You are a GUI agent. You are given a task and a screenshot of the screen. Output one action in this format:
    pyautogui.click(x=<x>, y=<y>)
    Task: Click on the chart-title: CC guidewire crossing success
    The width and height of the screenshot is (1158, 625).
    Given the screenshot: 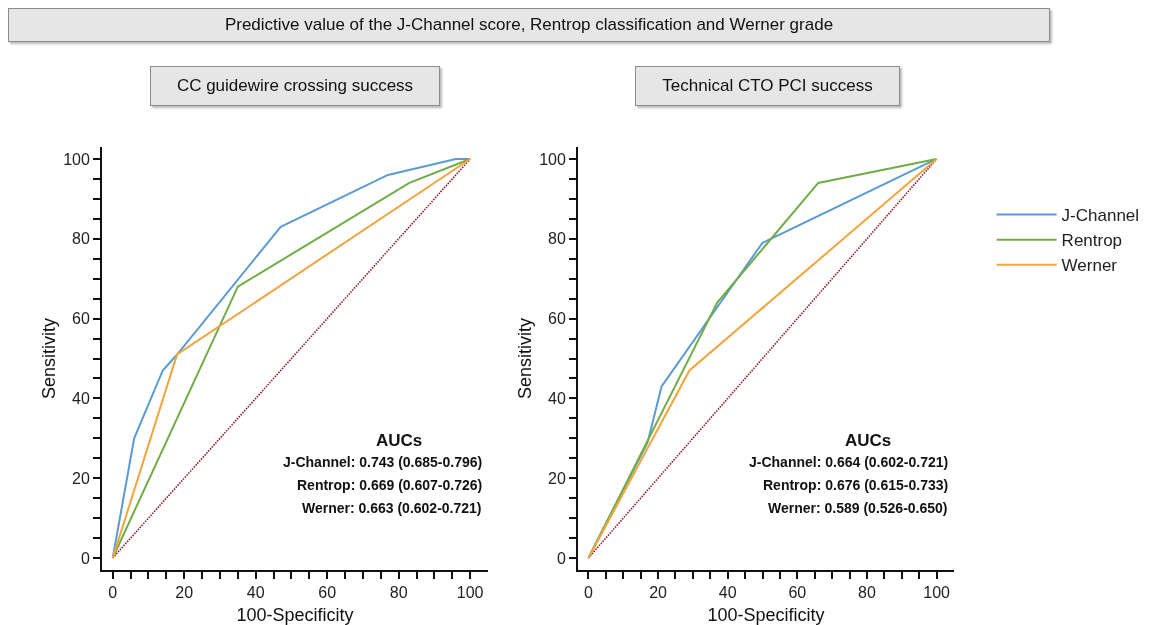 What is the action you would take?
    pyautogui.click(x=295, y=86)
    